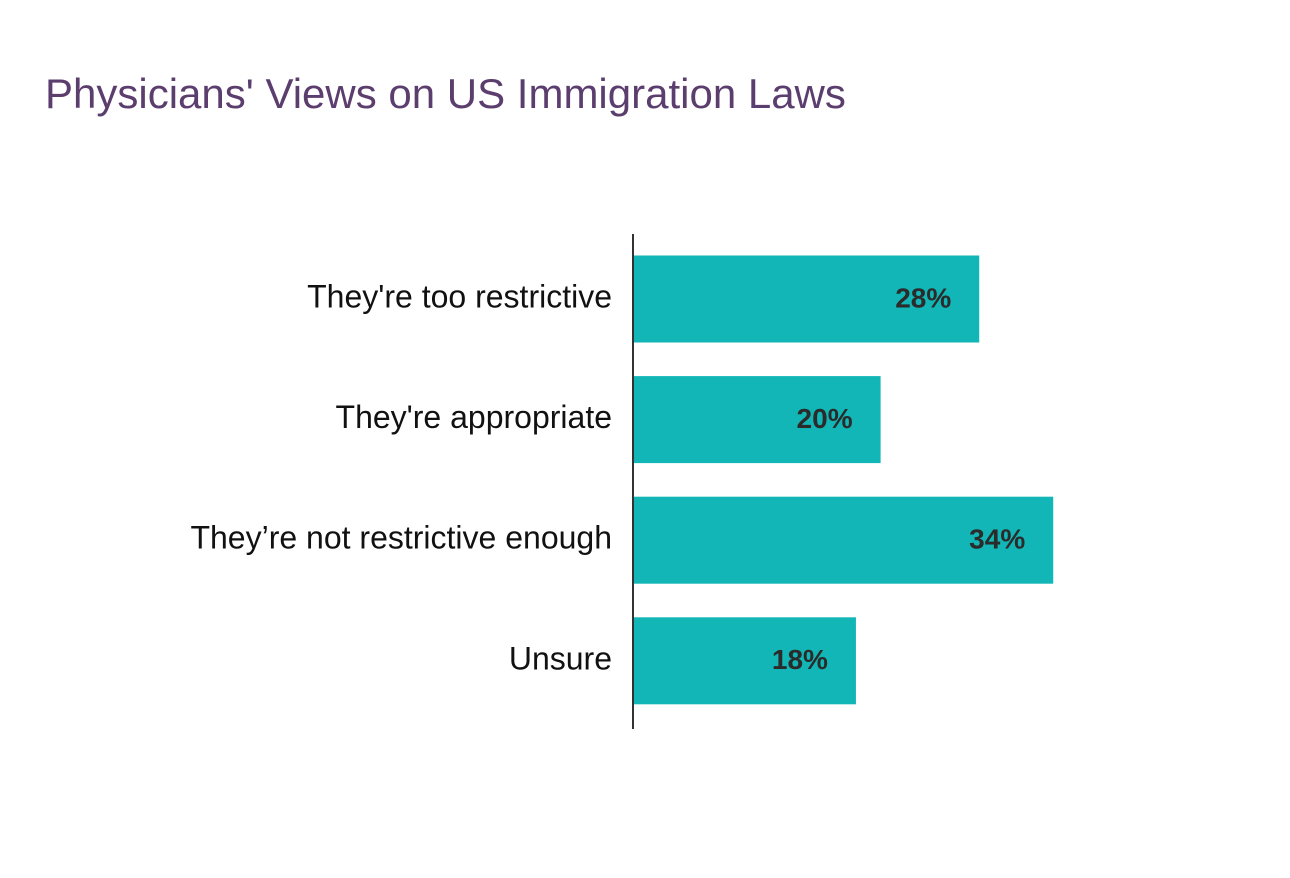 The width and height of the screenshot is (1290, 878). I want to click on value-label: 34%, so click(997, 539).